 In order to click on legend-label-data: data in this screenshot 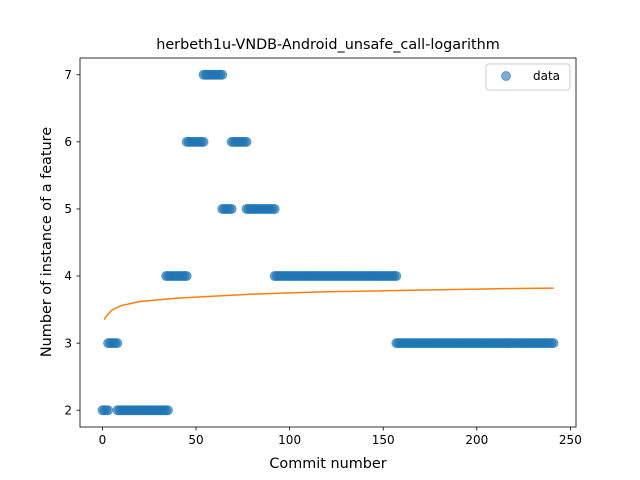, I will do `click(546, 76)`.